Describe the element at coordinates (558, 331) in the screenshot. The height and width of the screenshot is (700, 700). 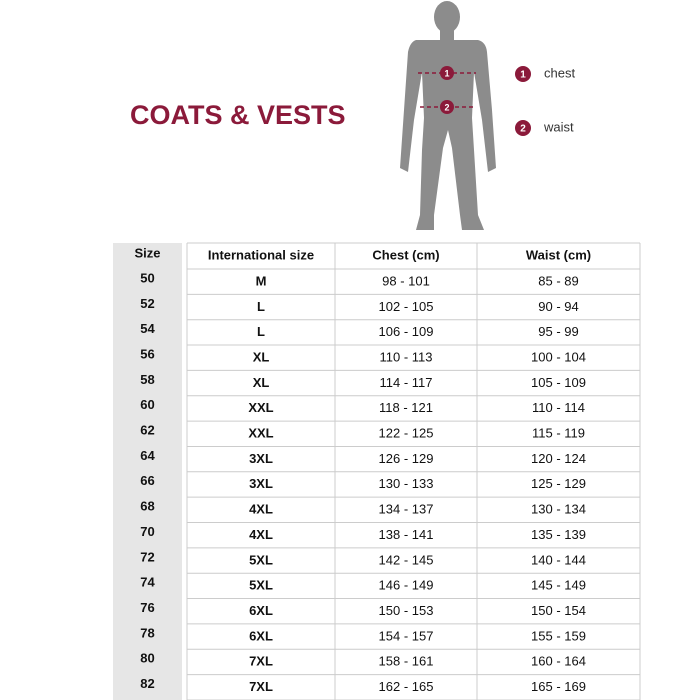
I see `table-cell: 95 - 99` at that location.